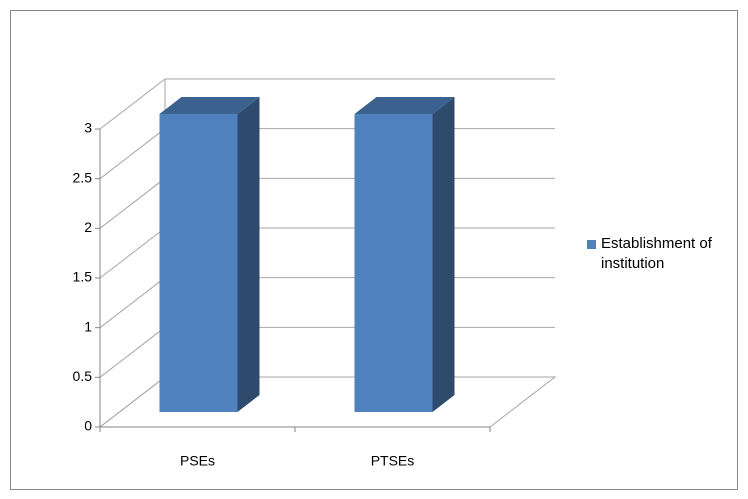 Image resolution: width=748 pixels, height=499 pixels. Describe the element at coordinates (83, 376) in the screenshot. I see `y-tick-label: 0.5` at that location.